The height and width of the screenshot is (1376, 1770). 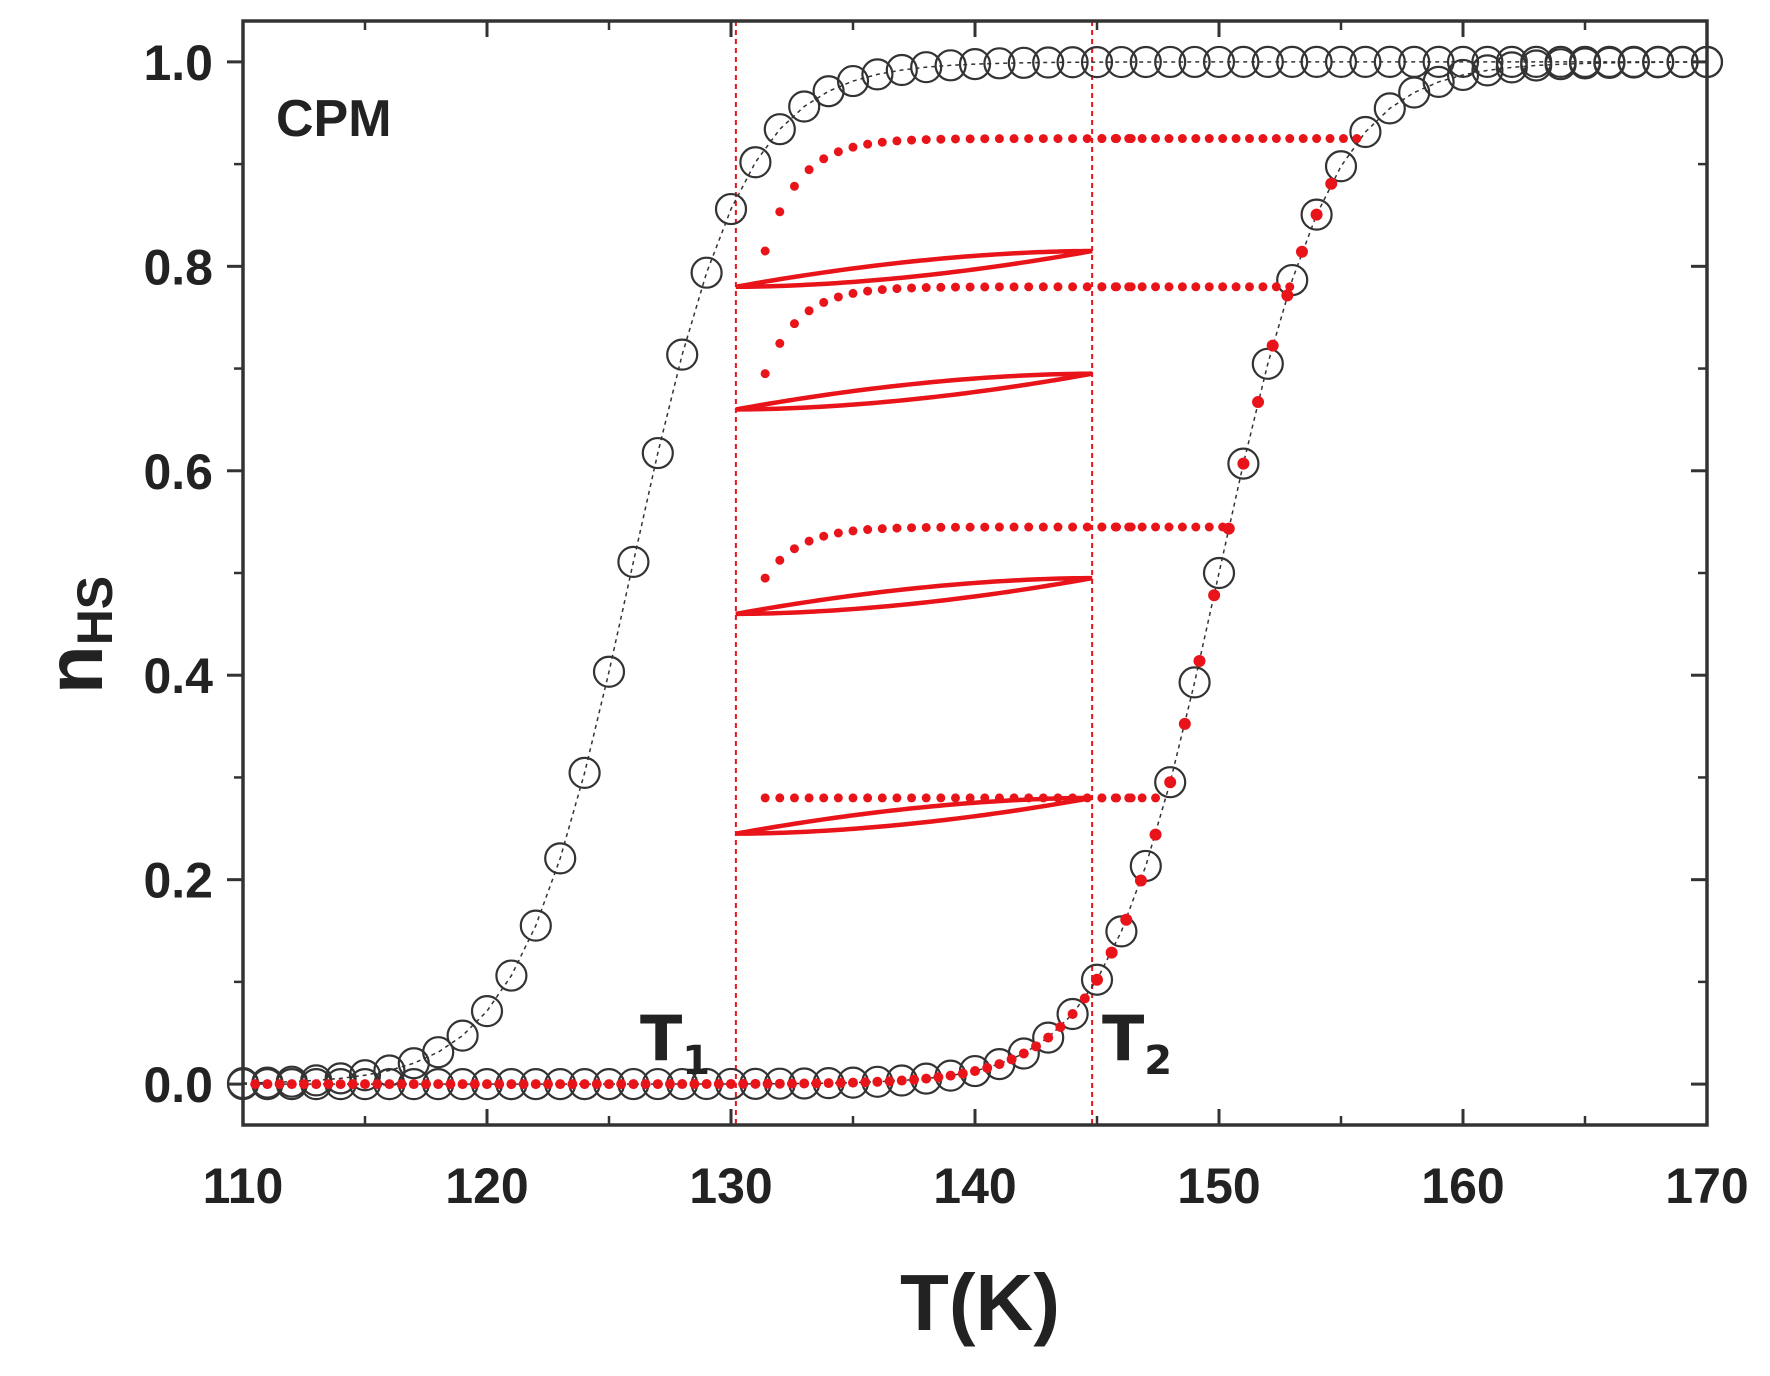 What do you see at coordinates (696, 1061) in the screenshot?
I see `t1-sub: 1` at bounding box center [696, 1061].